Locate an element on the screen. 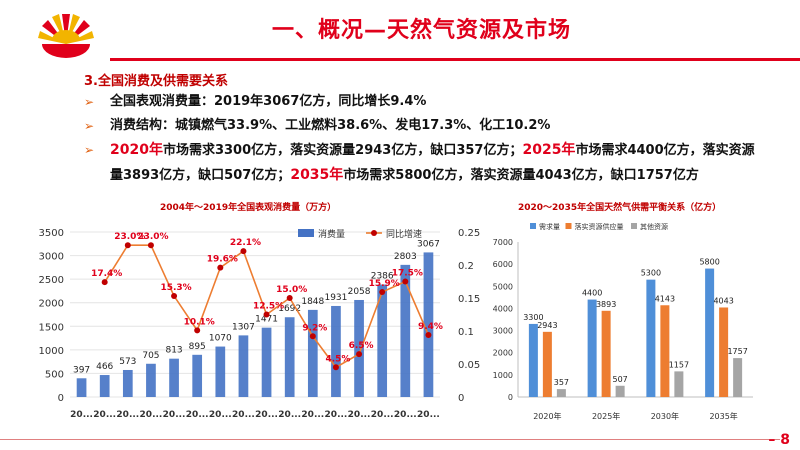 Image resolution: width=800 pixels, height=450 pixels. title-divider is located at coordinates (455, 59).